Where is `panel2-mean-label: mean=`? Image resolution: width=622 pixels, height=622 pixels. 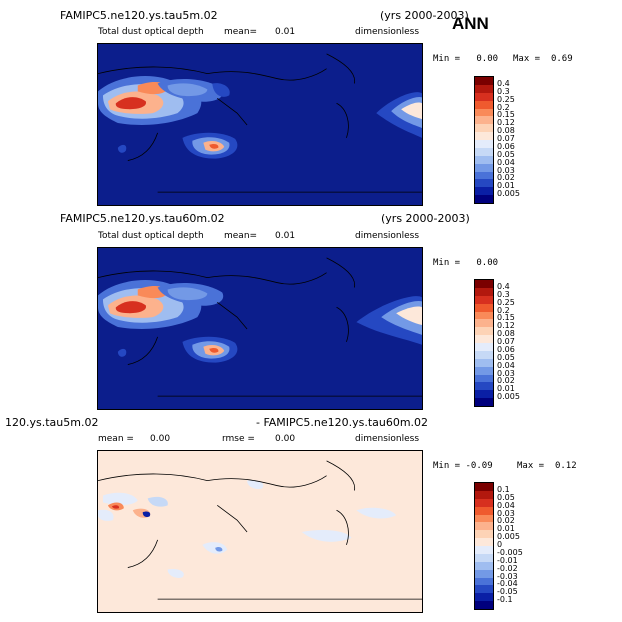
panel2-mean-label: mean= is located at coordinates (241, 236).